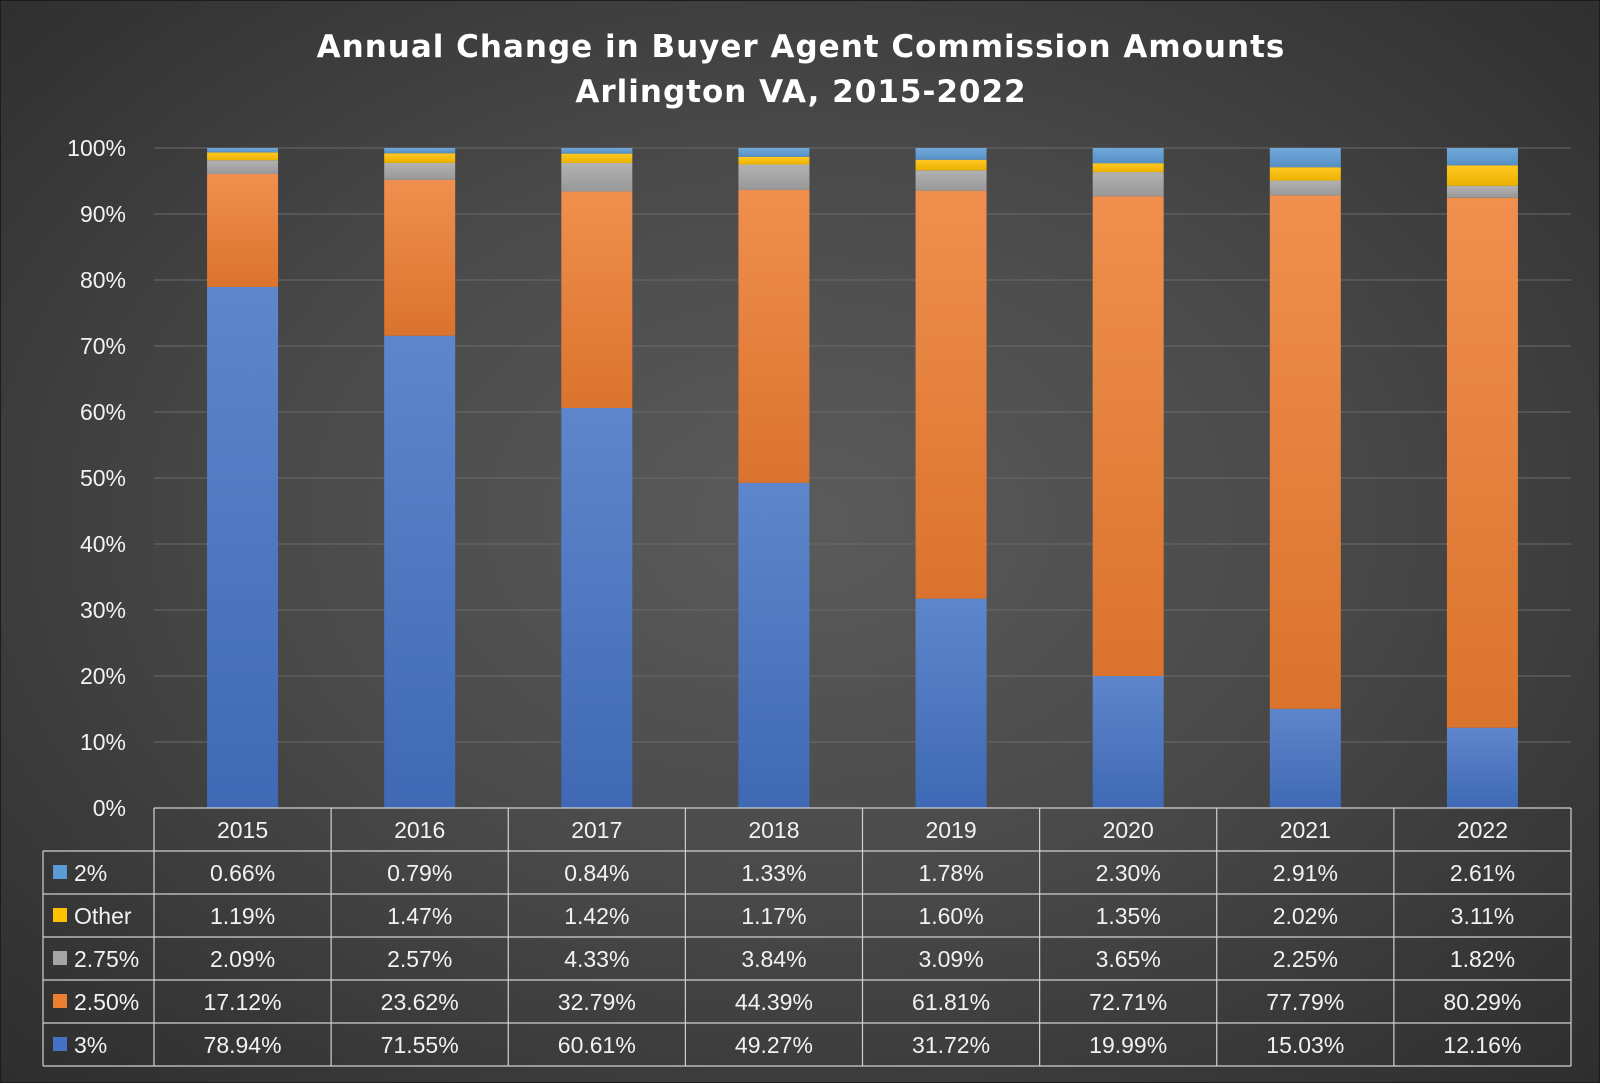  I want to click on y-tick-label: 30%, so click(103, 610).